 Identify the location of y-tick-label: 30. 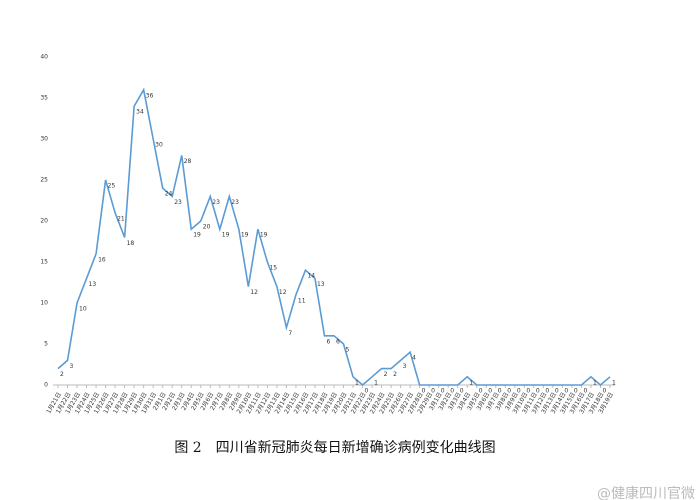
(44, 139).